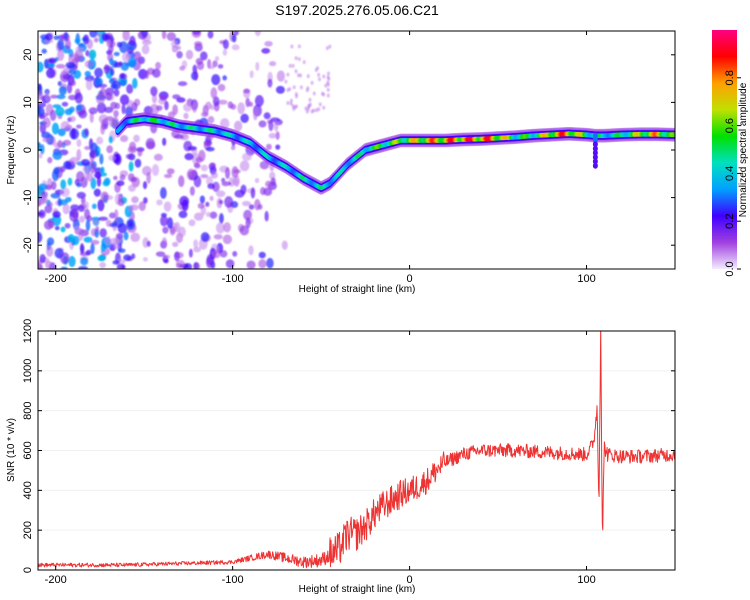 This screenshot has height=600, width=750. Describe the element at coordinates (730, 268) in the screenshot. I see `colorbar-tick-label: 0.0` at that location.